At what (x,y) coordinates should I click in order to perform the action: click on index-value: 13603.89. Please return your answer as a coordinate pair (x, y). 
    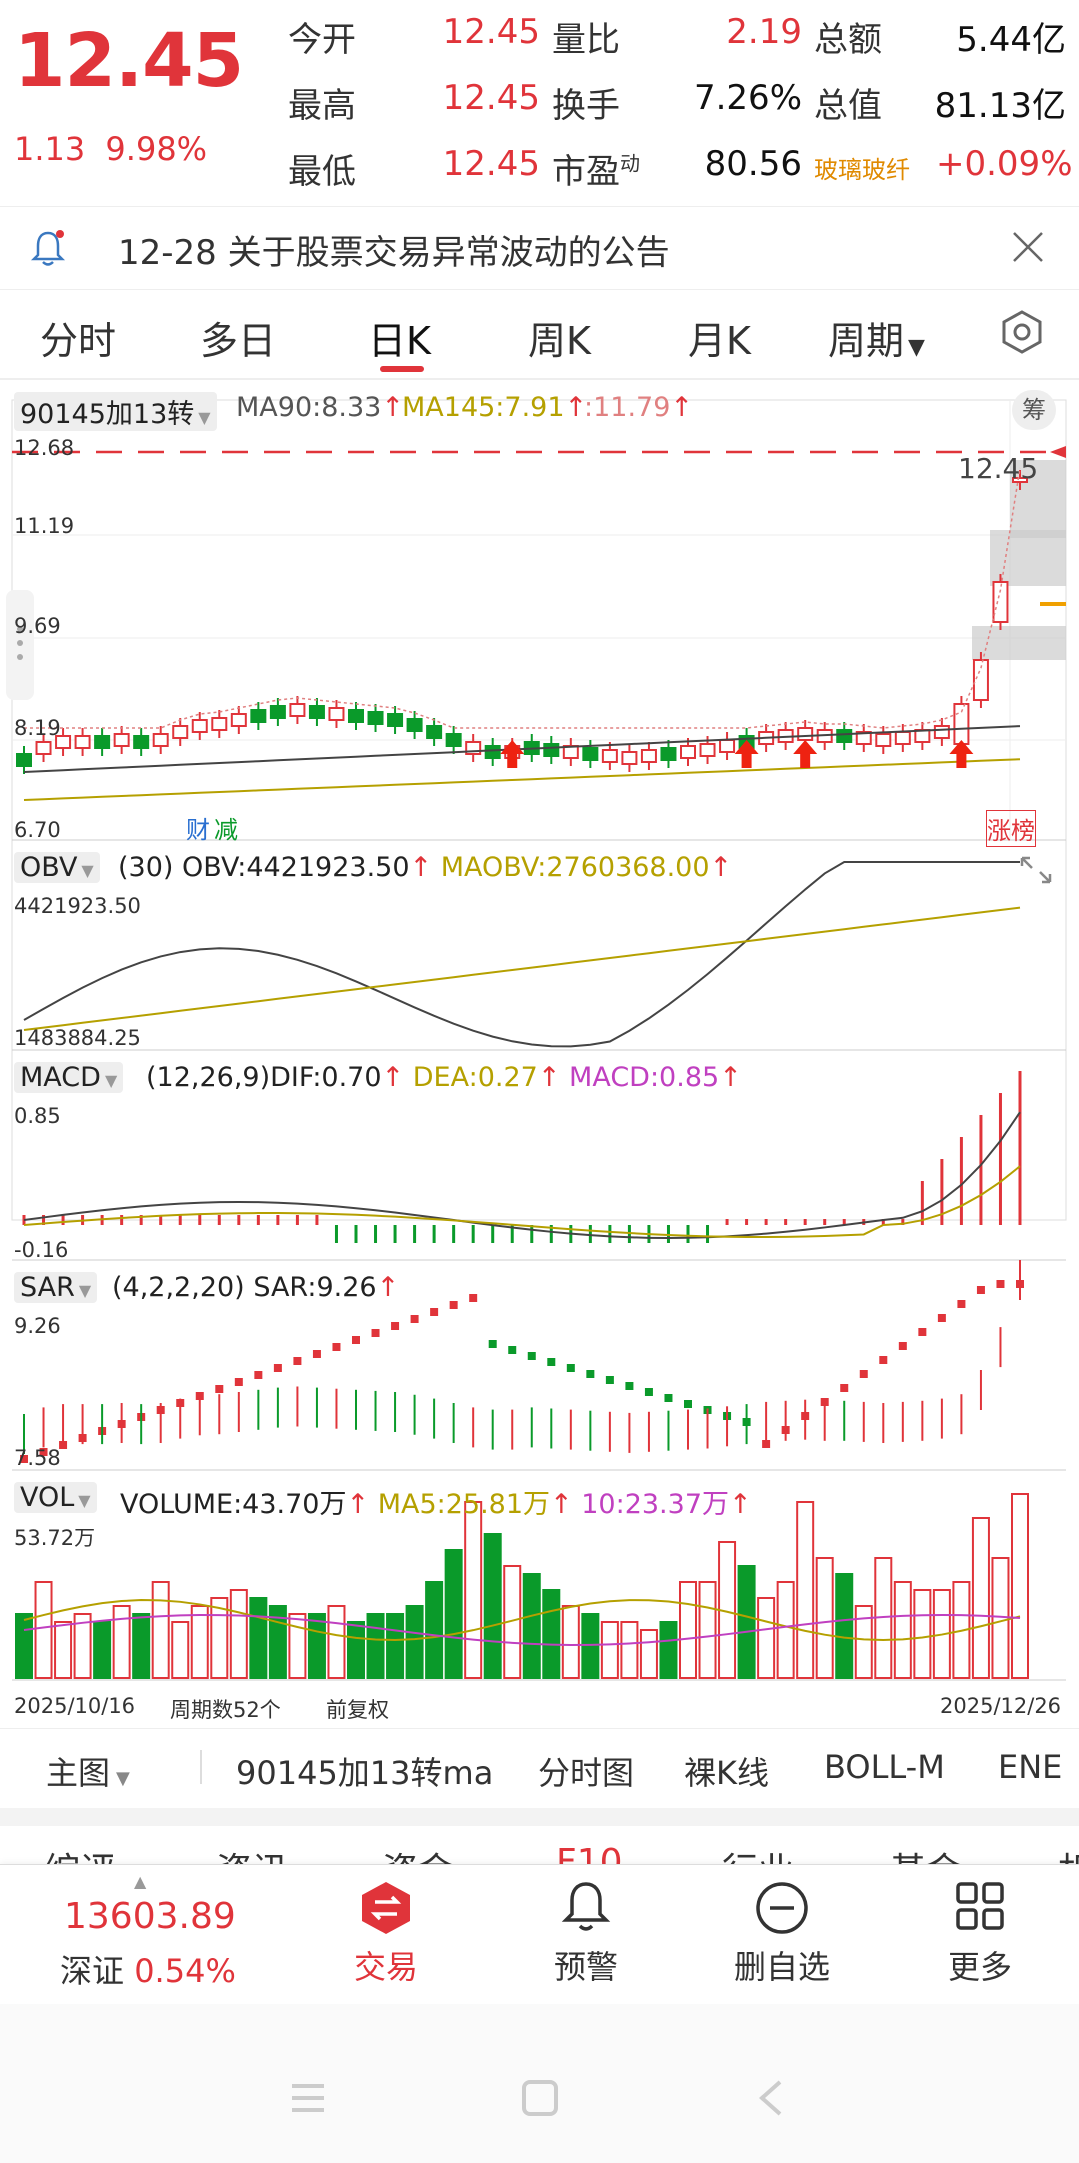
    Looking at the image, I should click on (150, 1916).